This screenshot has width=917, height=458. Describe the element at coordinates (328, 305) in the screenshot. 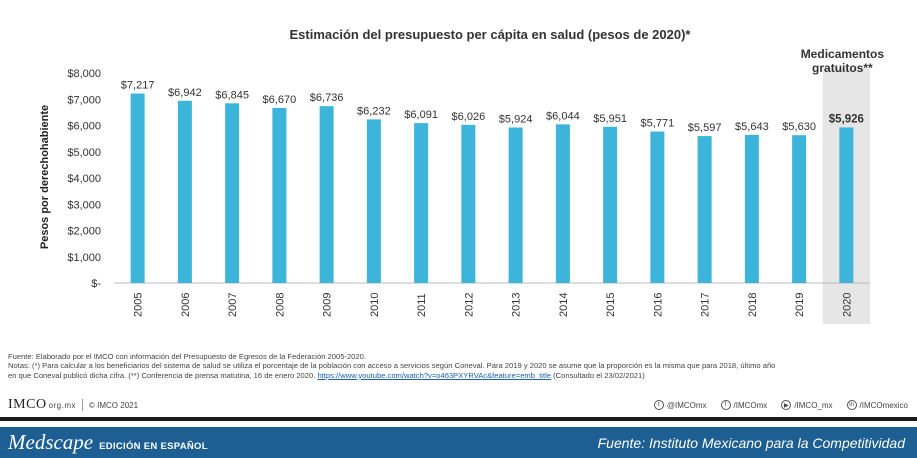

I see `x-tick-label: 2009` at that location.